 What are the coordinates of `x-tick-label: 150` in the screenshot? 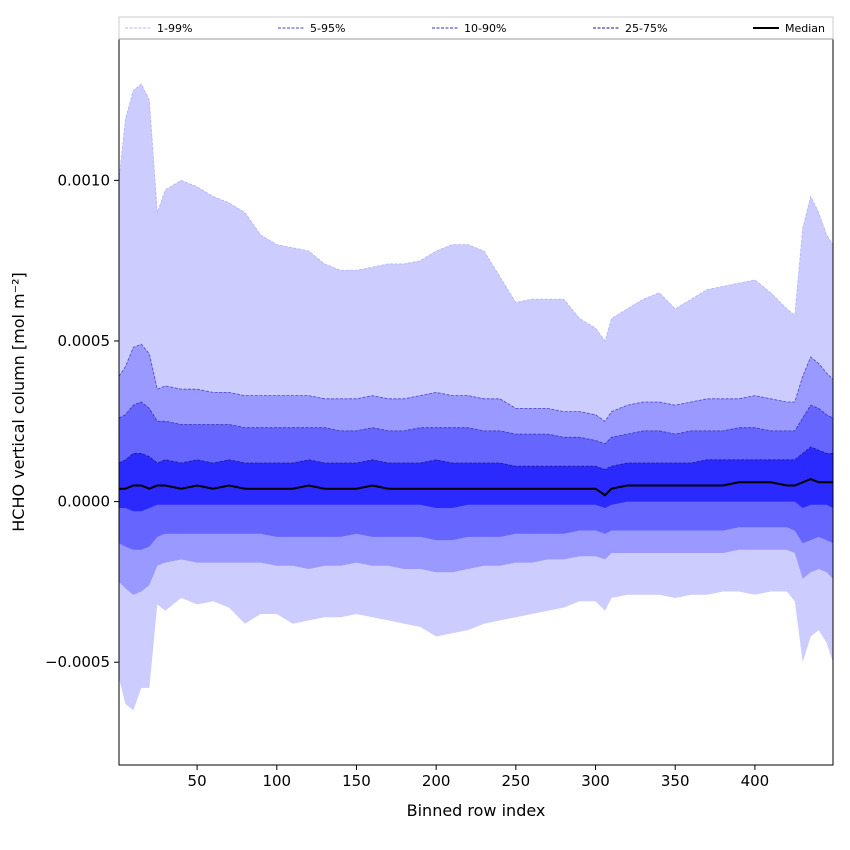 It's located at (356, 781).